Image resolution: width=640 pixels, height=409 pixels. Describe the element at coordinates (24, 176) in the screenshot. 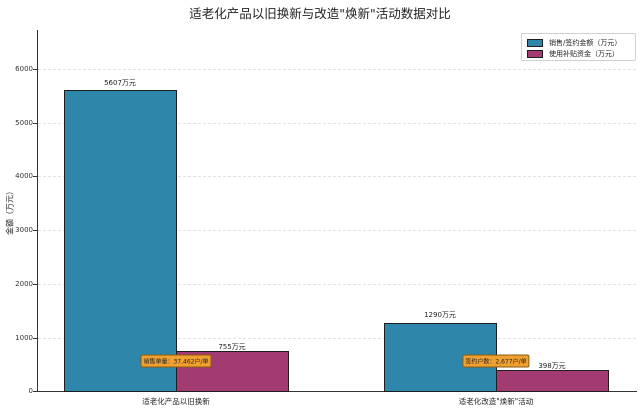

I see `ytick-label-4000: 4000` at that location.